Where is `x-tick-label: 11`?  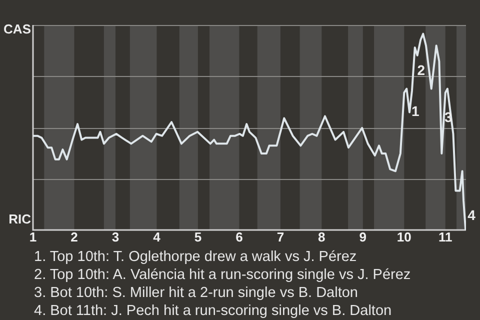
x-tick-label: 11 is located at coordinates (445, 236).